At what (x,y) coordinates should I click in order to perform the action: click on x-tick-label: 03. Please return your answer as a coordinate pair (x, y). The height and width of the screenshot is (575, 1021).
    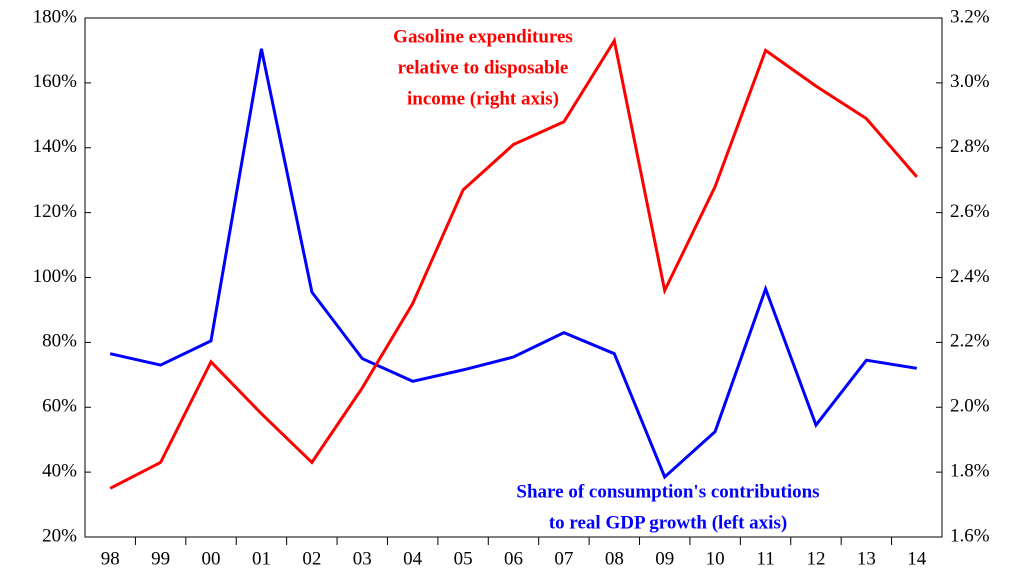
    Looking at the image, I should click on (362, 558).